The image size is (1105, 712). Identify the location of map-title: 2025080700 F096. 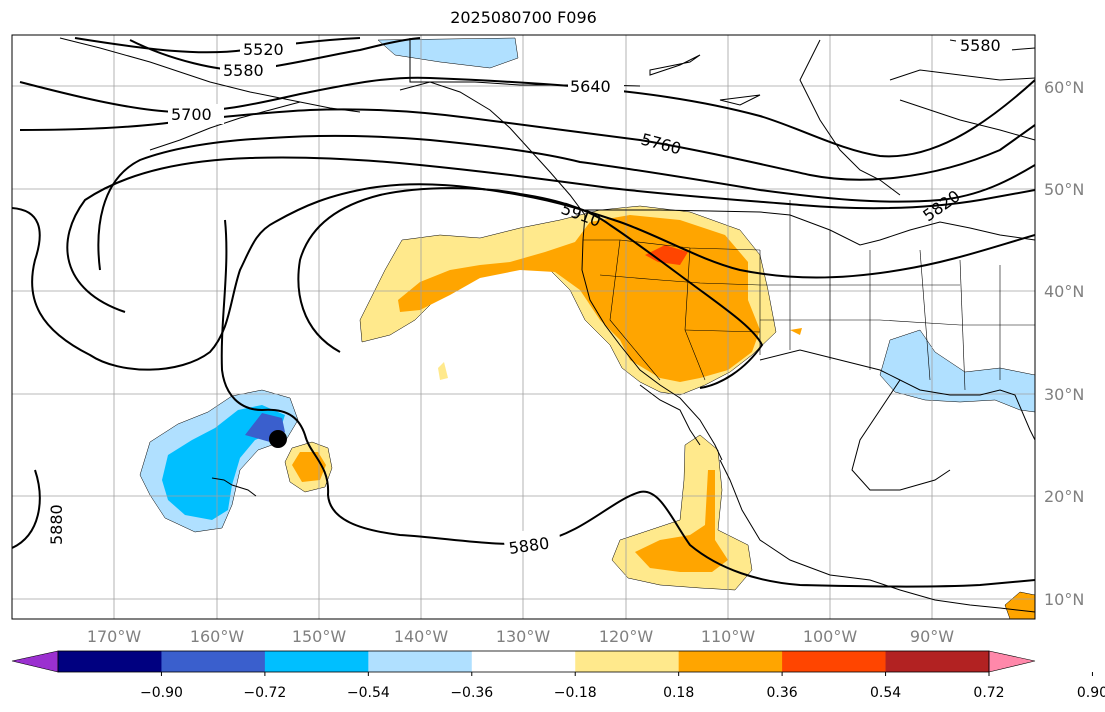
(523, 17).